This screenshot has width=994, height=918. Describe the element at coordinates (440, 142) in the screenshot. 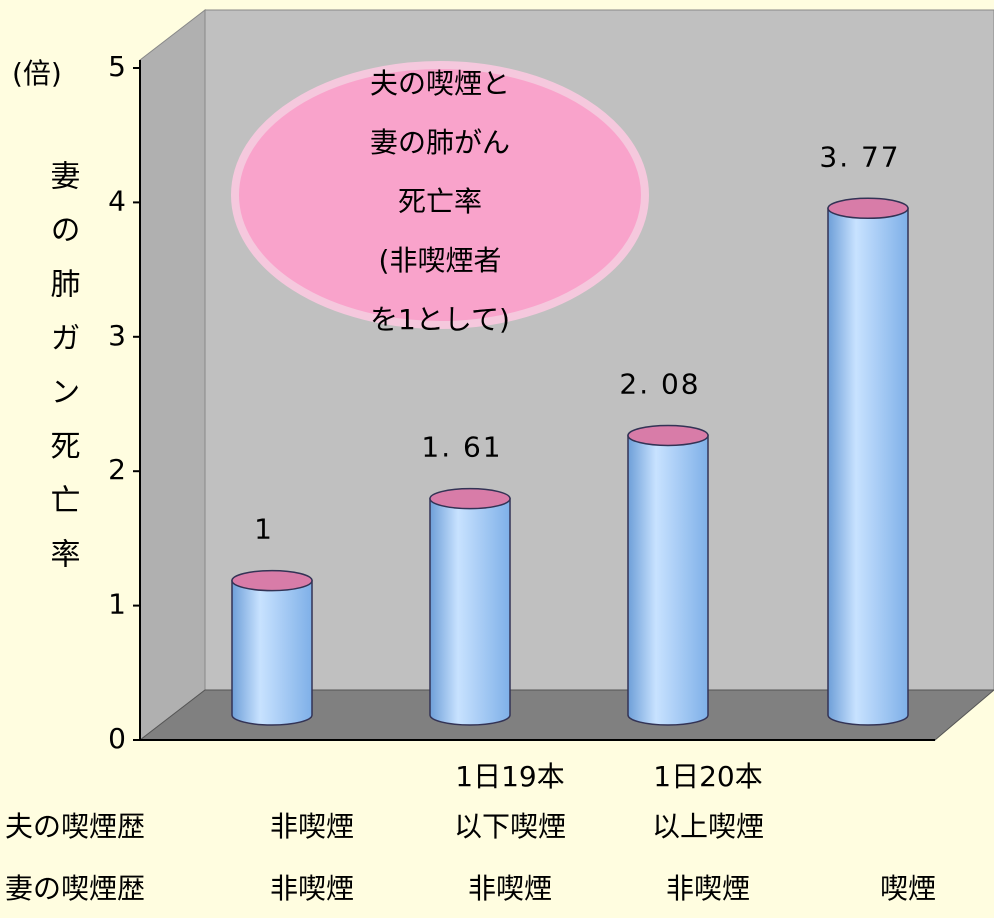

I see `annotation: 妻の肺がん` at that location.